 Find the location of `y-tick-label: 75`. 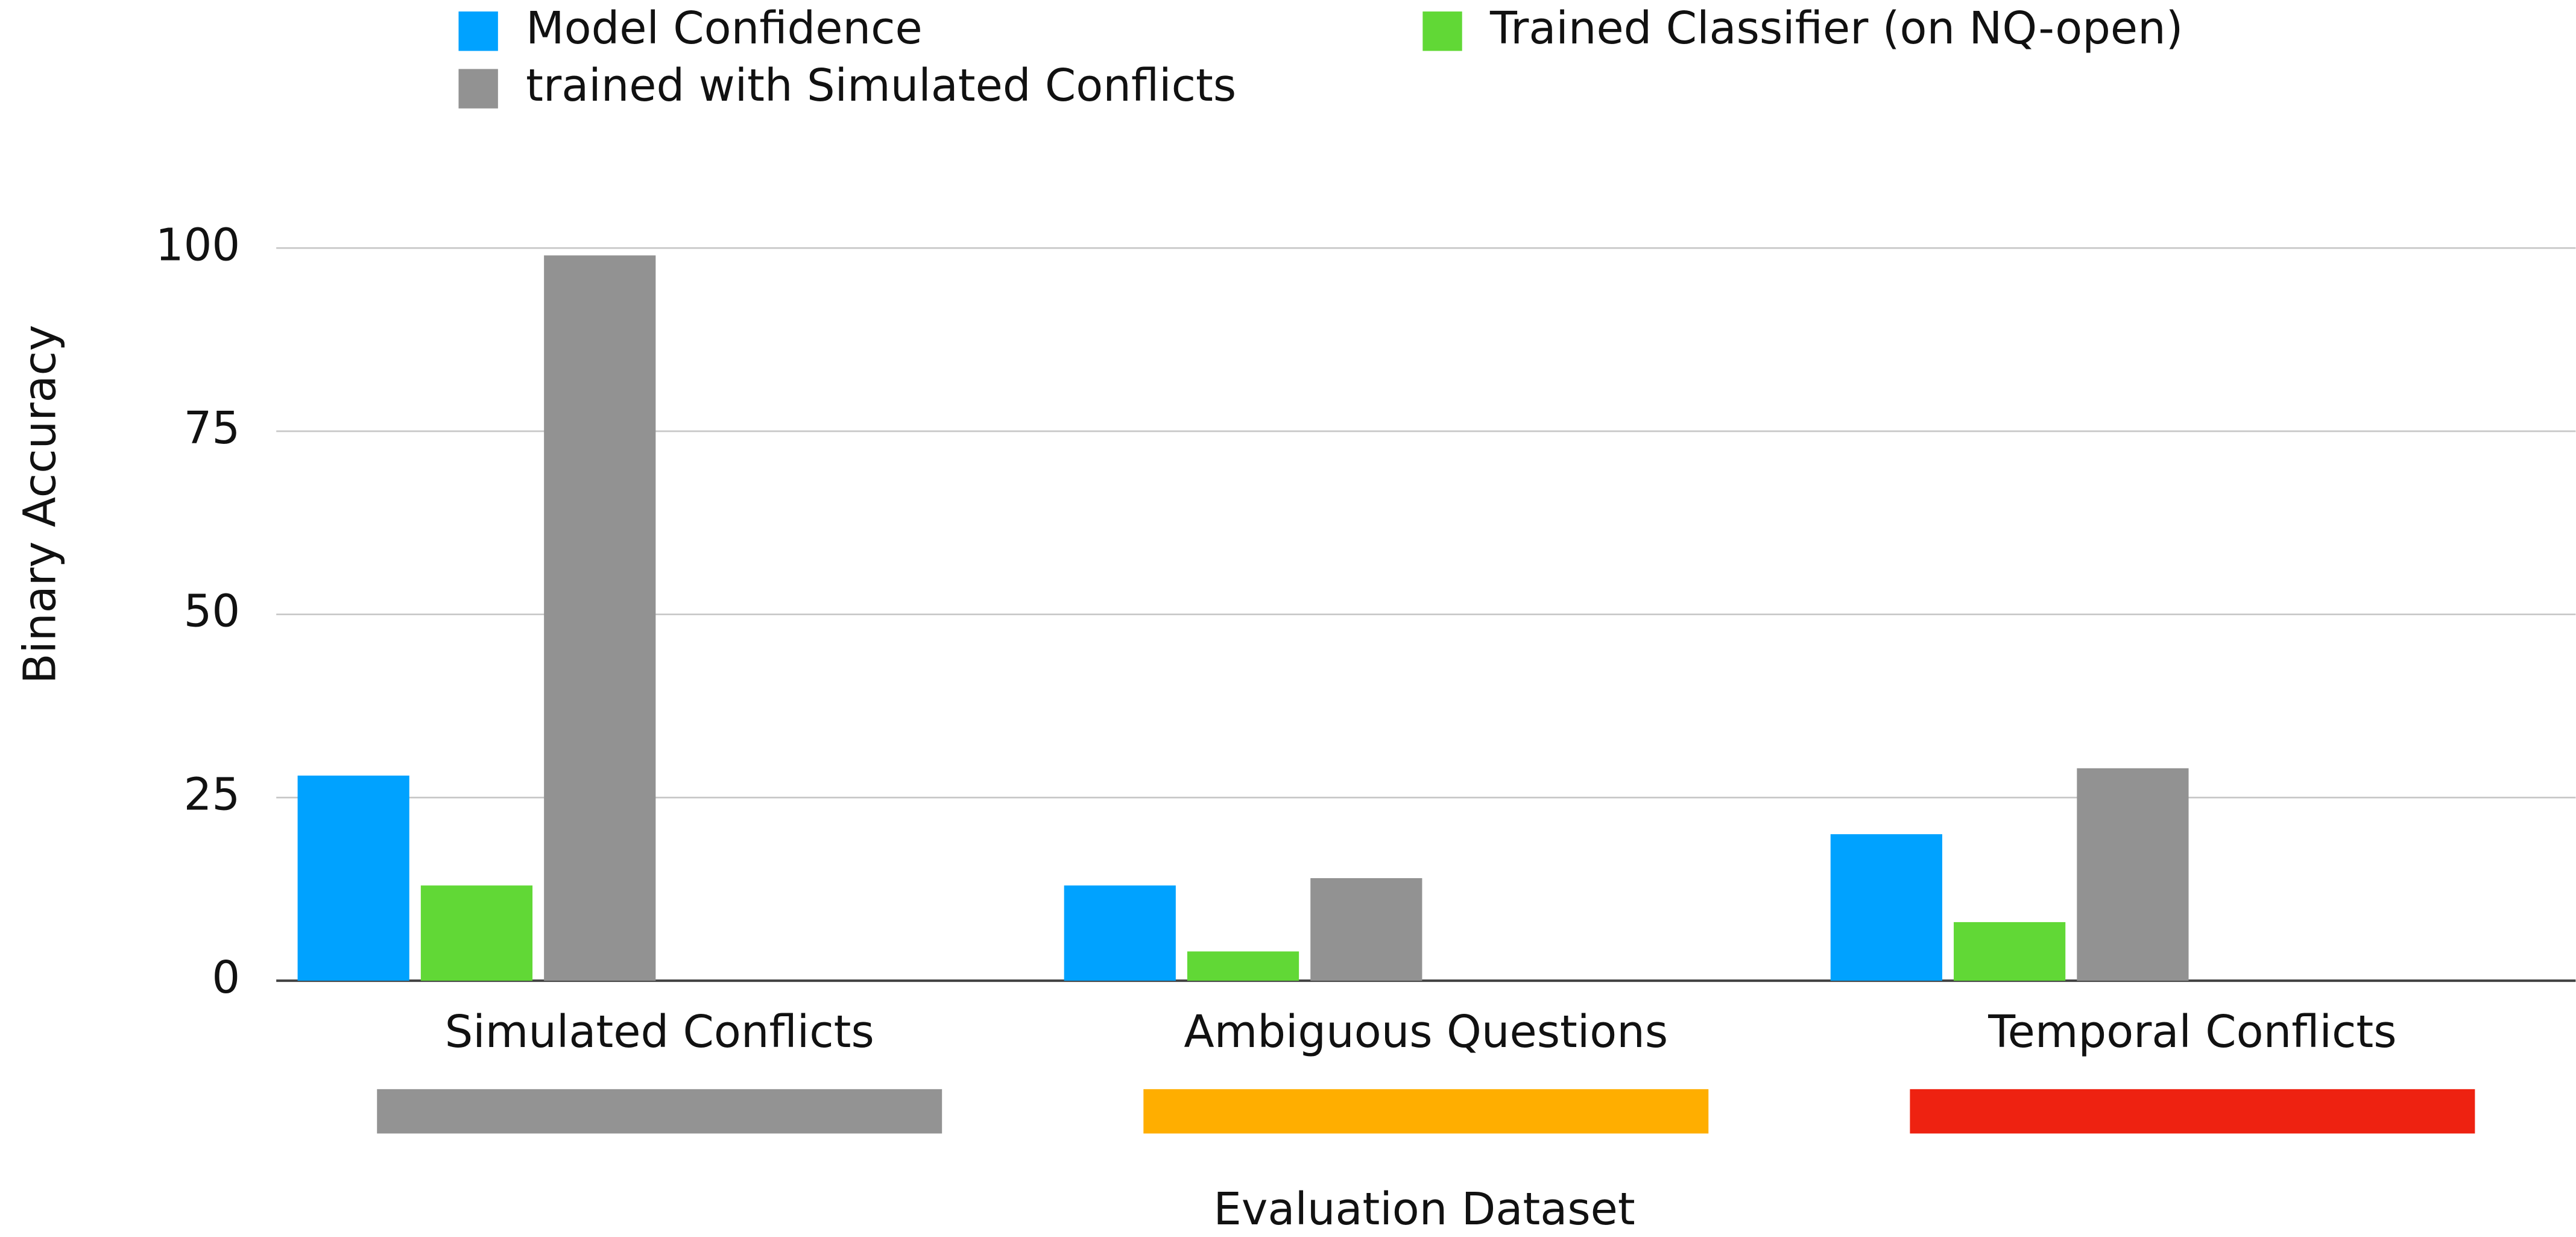

y-tick-label: 75 is located at coordinates (212, 428).